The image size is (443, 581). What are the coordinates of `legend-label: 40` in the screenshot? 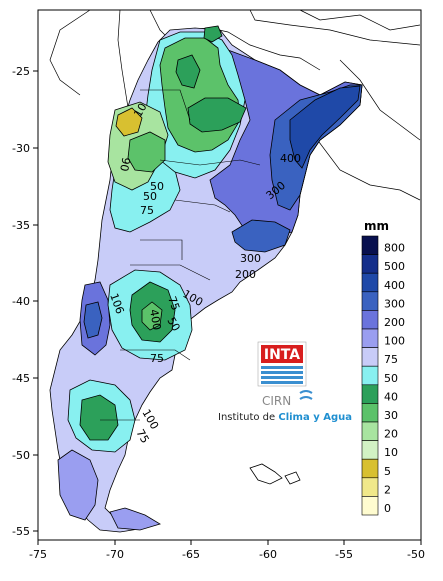 It's located at (391, 396).